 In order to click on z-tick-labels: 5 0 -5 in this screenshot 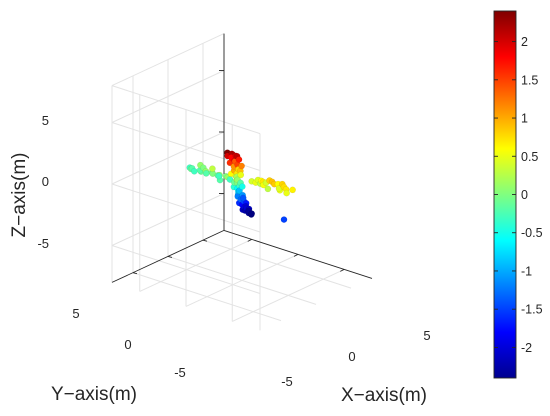, I will do `click(43, 182)`.